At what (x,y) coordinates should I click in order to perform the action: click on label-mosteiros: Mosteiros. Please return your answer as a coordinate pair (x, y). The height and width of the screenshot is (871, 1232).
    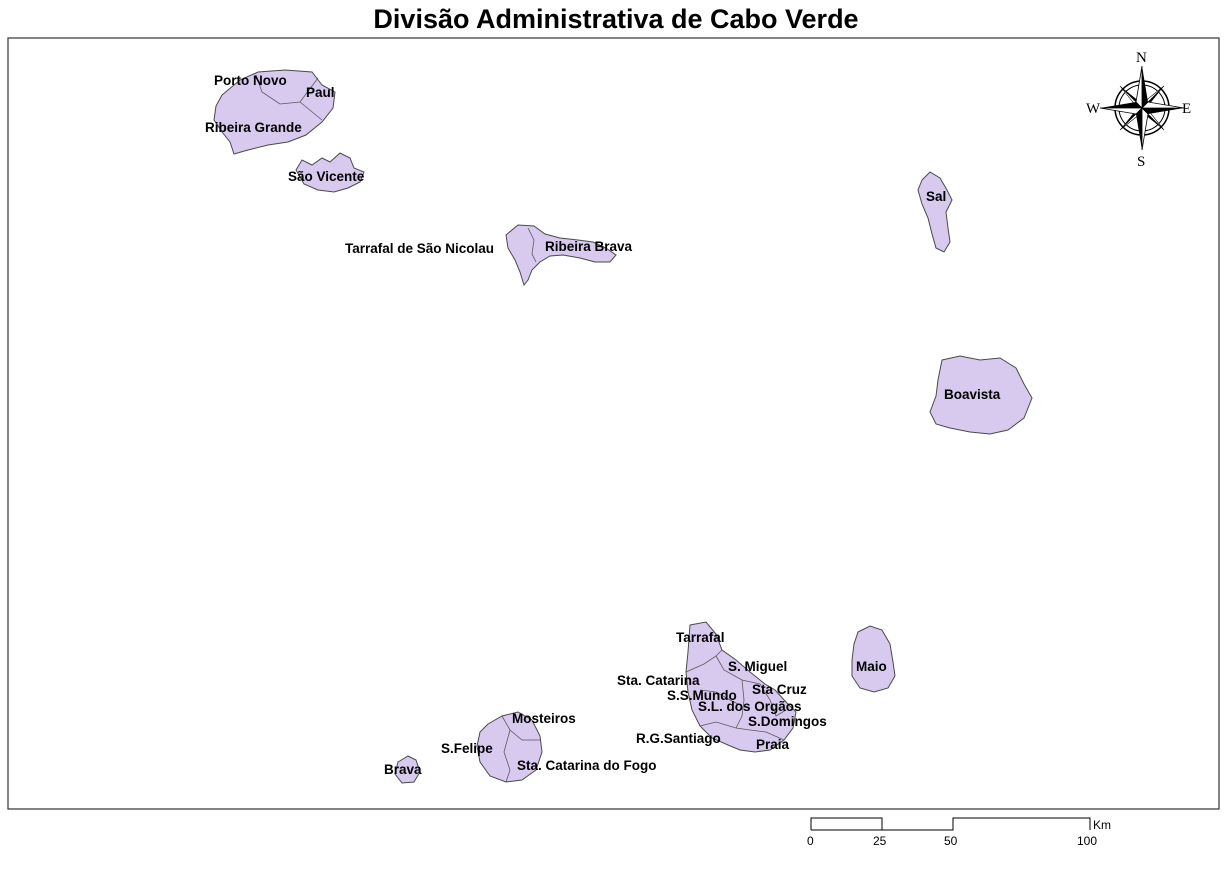
    Looking at the image, I should click on (544, 718).